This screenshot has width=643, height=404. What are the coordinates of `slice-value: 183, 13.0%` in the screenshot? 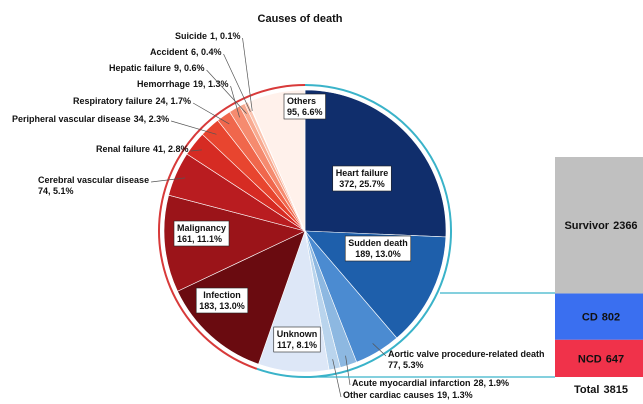 It's located at (222, 306).